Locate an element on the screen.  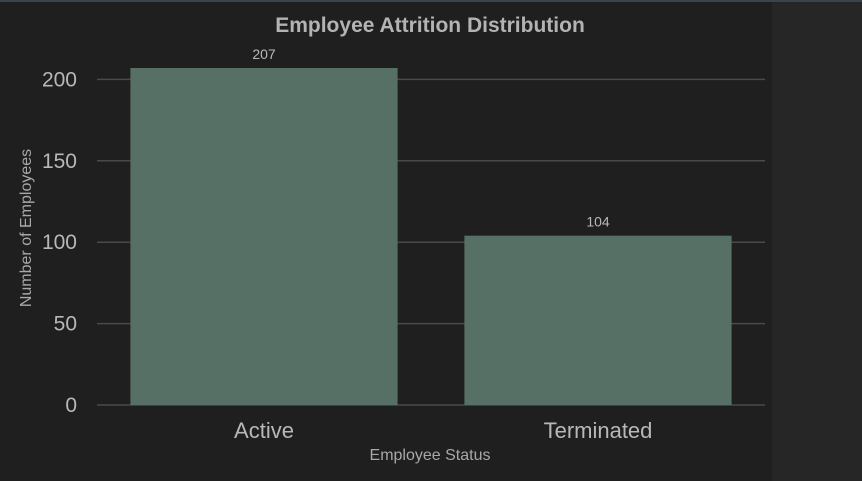
window-top-border is located at coordinates (431, 1).